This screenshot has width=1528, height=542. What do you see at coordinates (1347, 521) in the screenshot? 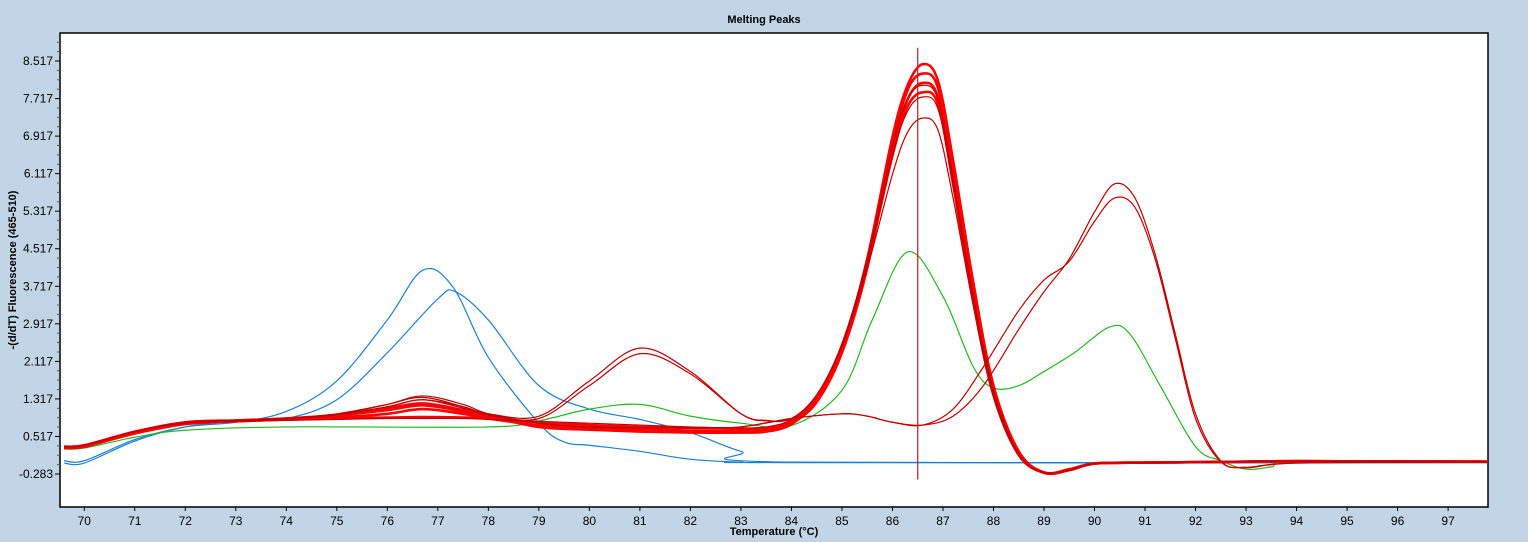
I see `x-tick-label: 95` at bounding box center [1347, 521].